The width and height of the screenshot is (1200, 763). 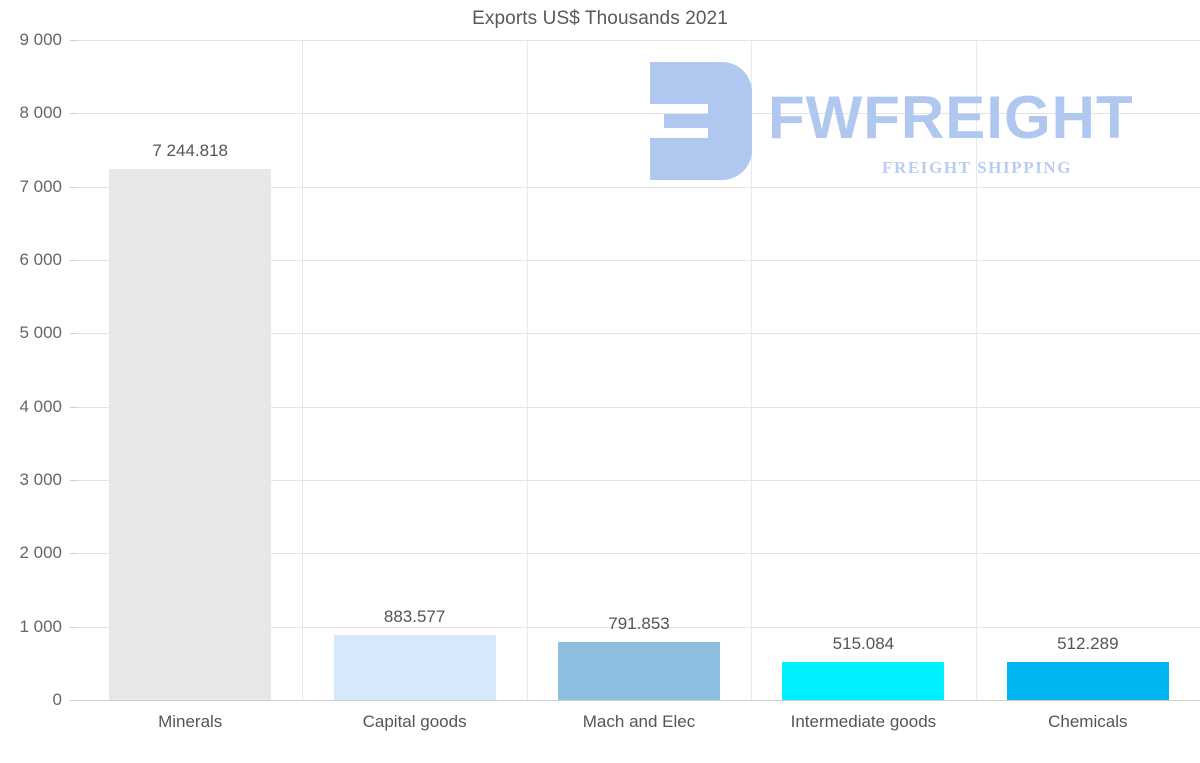 What do you see at coordinates (40, 113) in the screenshot?
I see `y-axis-tick-label: 8 000` at bounding box center [40, 113].